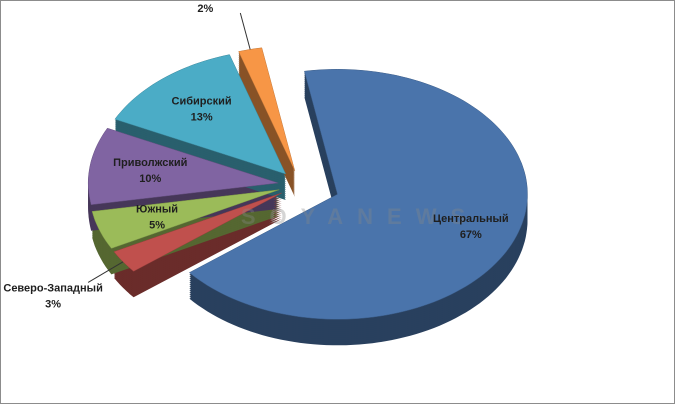 The width and height of the screenshot is (675, 404). What do you see at coordinates (150, 179) in the screenshot?
I see `value-label: 10%` at bounding box center [150, 179].